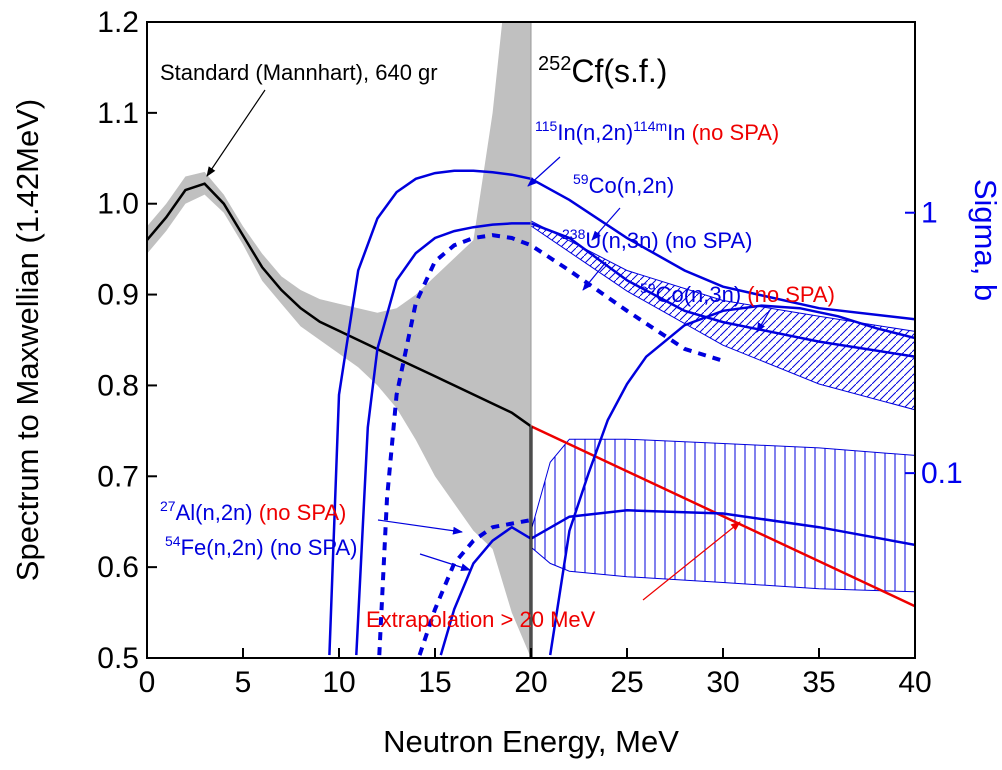 The image size is (1002, 770). Describe the element at coordinates (434, 682) in the screenshot. I see `x-tick-label: 15` at that location.